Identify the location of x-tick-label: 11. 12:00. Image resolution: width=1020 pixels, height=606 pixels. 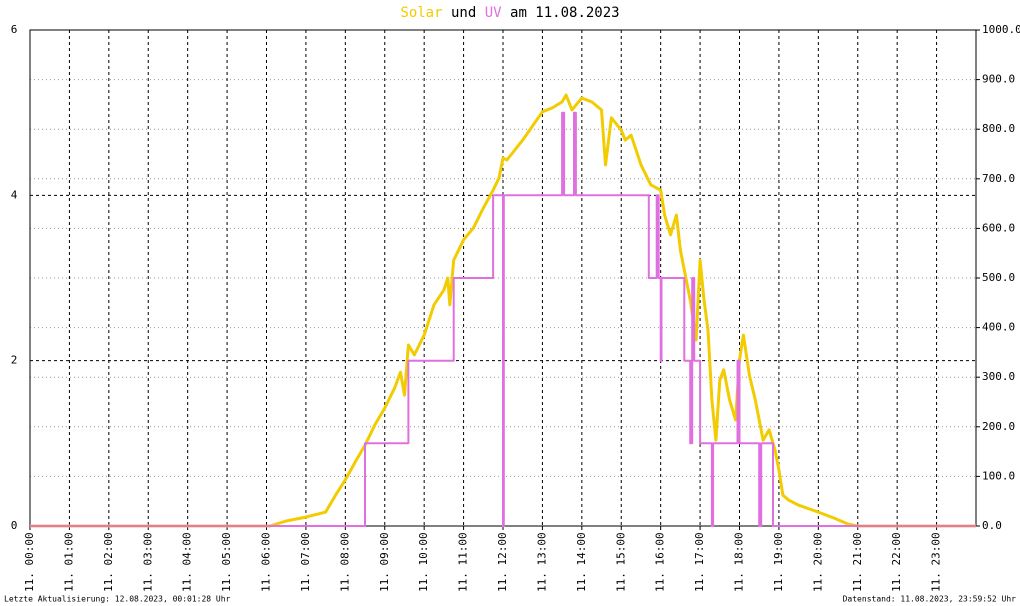
(502, 562).